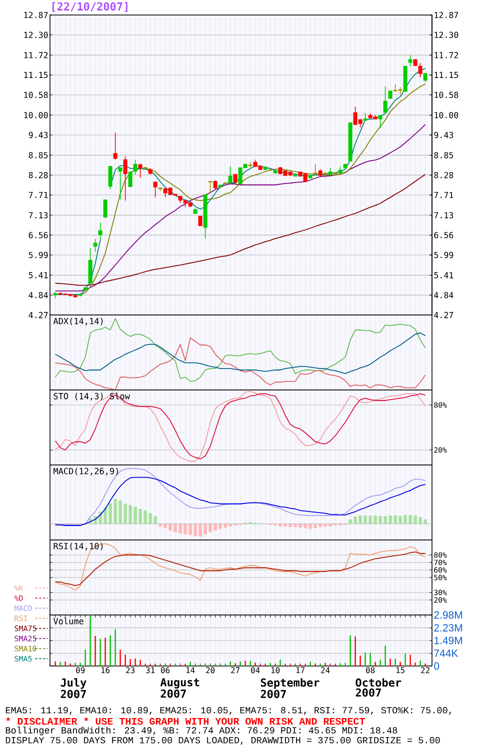 The height and width of the screenshot is (750, 495). I want to click on x-tick-label: 22, so click(425, 670).